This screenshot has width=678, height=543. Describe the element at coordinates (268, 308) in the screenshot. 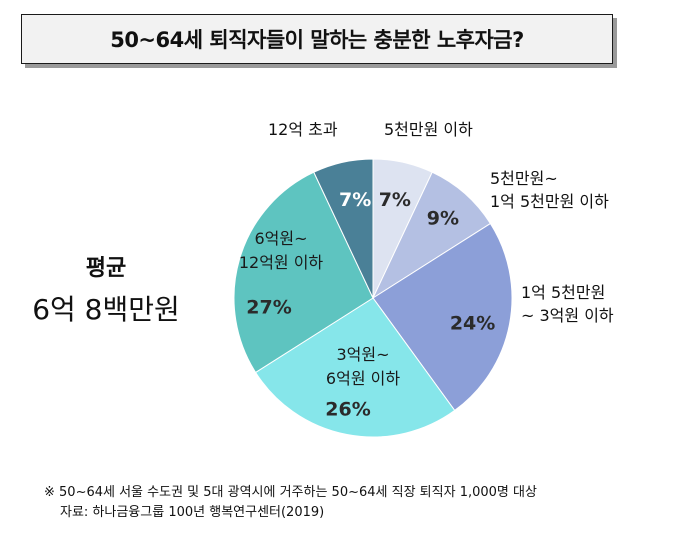

I see `pie-value-label-4: 27%` at that location.